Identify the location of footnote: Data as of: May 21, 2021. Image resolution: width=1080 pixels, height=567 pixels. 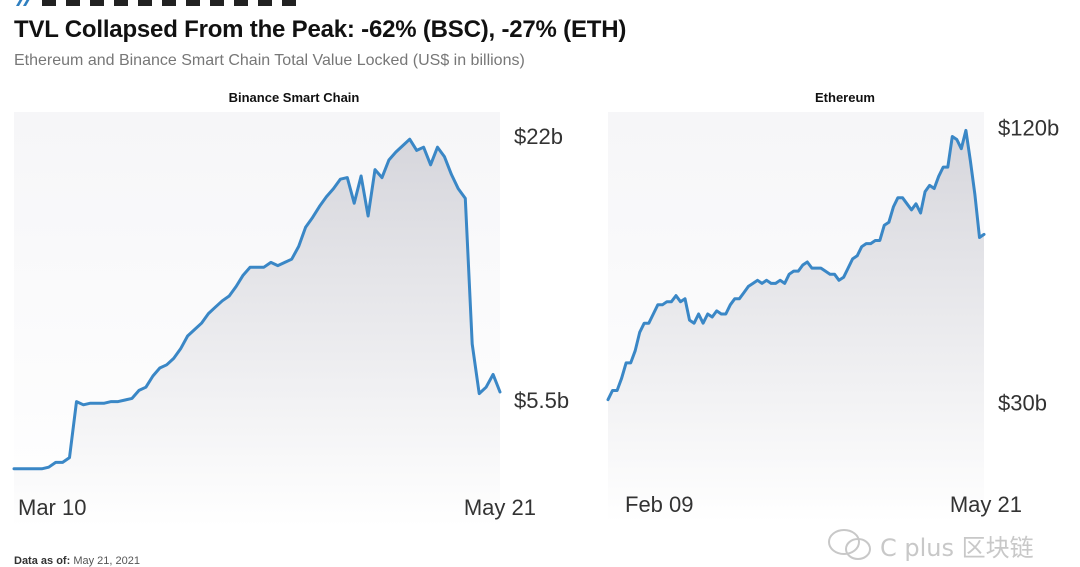
(77, 561).